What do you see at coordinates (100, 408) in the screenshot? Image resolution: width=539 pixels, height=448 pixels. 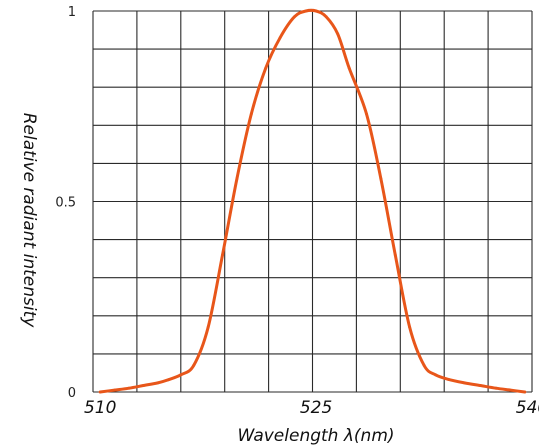 I see `x-tick-label: 510` at bounding box center [100, 408].